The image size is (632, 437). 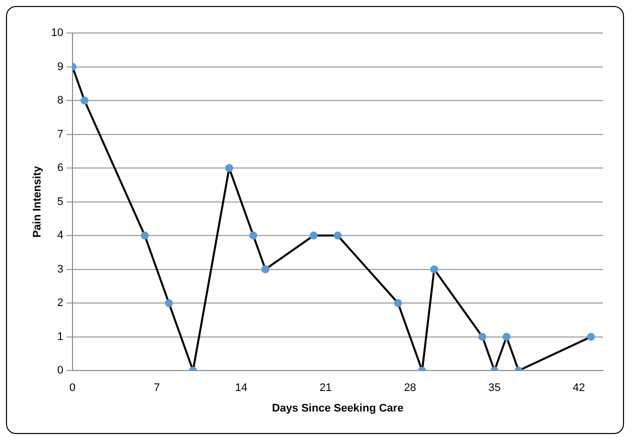 I want to click on y-tick-label: 9, so click(x=60, y=66).